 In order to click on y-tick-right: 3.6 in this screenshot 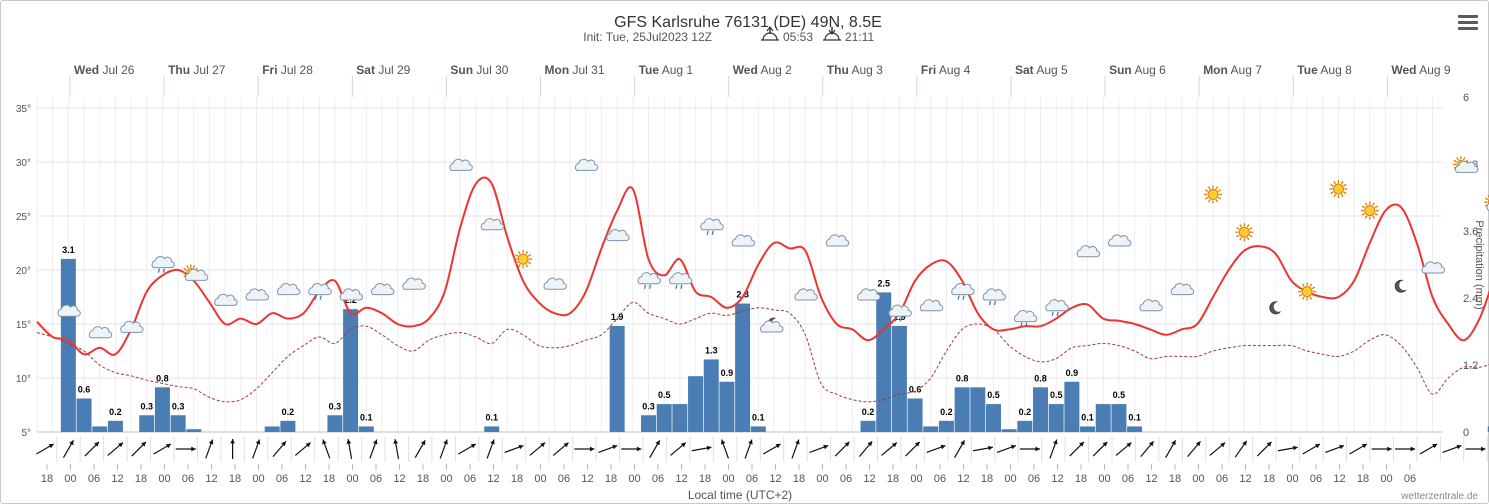, I will do `click(1470, 232)`.